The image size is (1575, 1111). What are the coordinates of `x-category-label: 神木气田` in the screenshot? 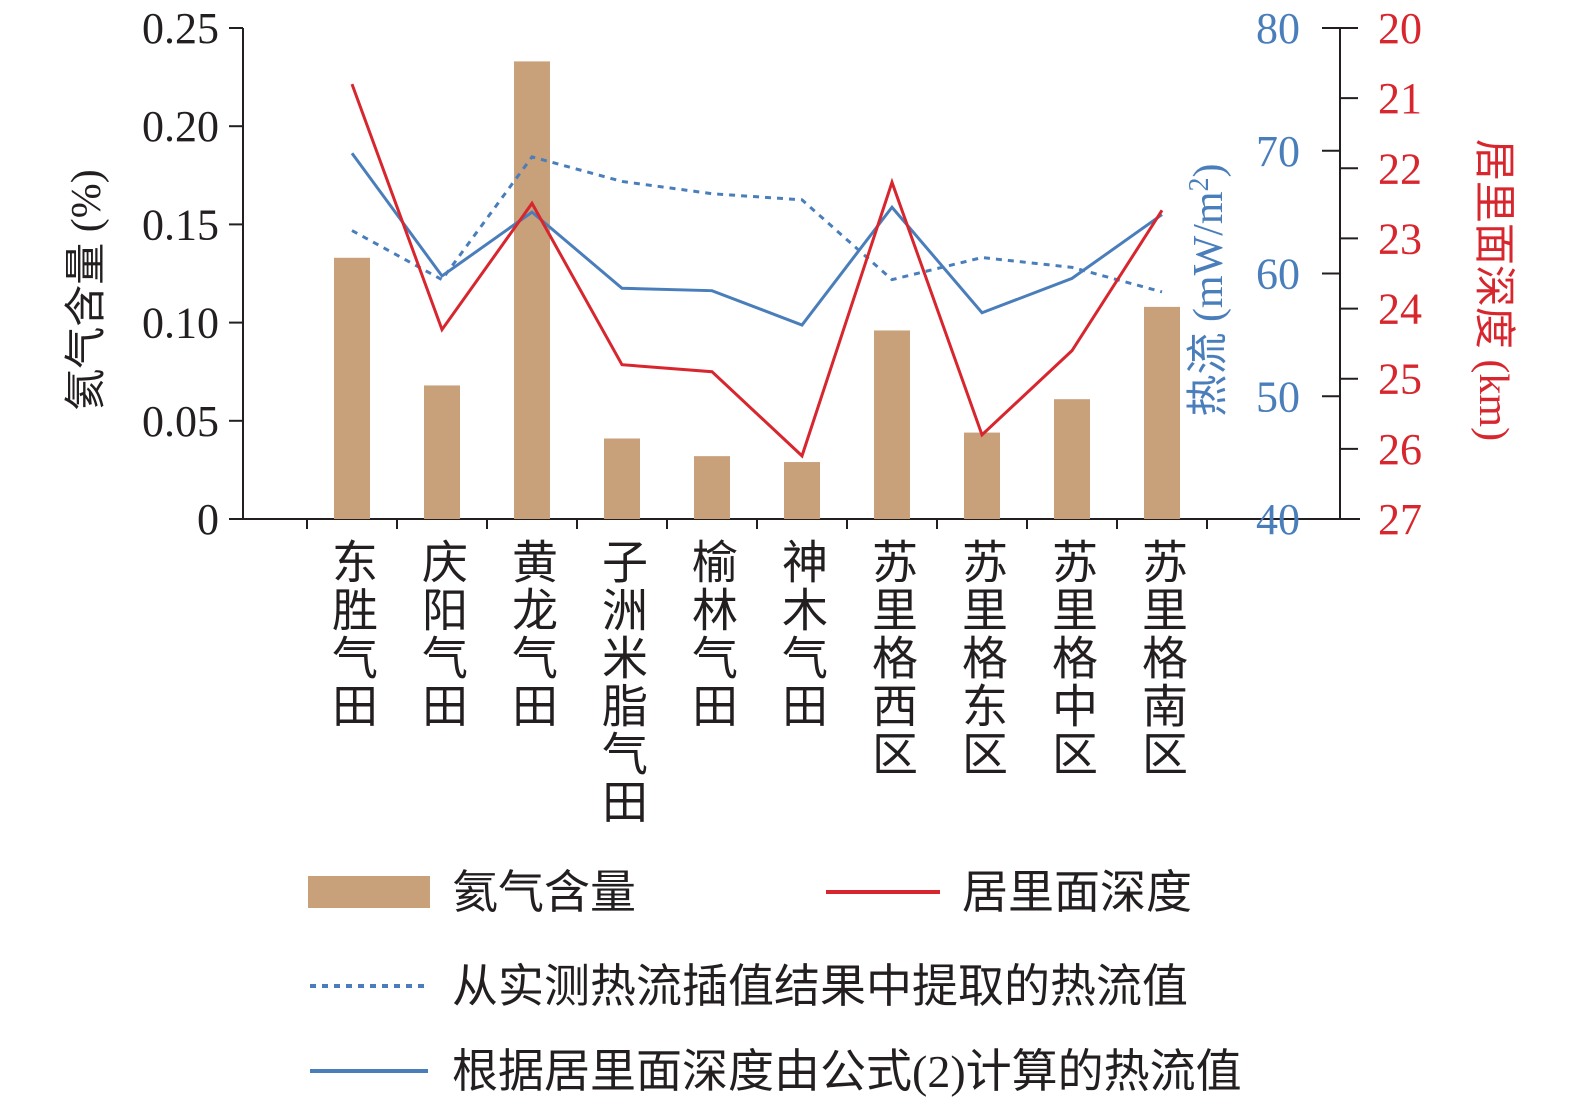 It's located at (802, 634).